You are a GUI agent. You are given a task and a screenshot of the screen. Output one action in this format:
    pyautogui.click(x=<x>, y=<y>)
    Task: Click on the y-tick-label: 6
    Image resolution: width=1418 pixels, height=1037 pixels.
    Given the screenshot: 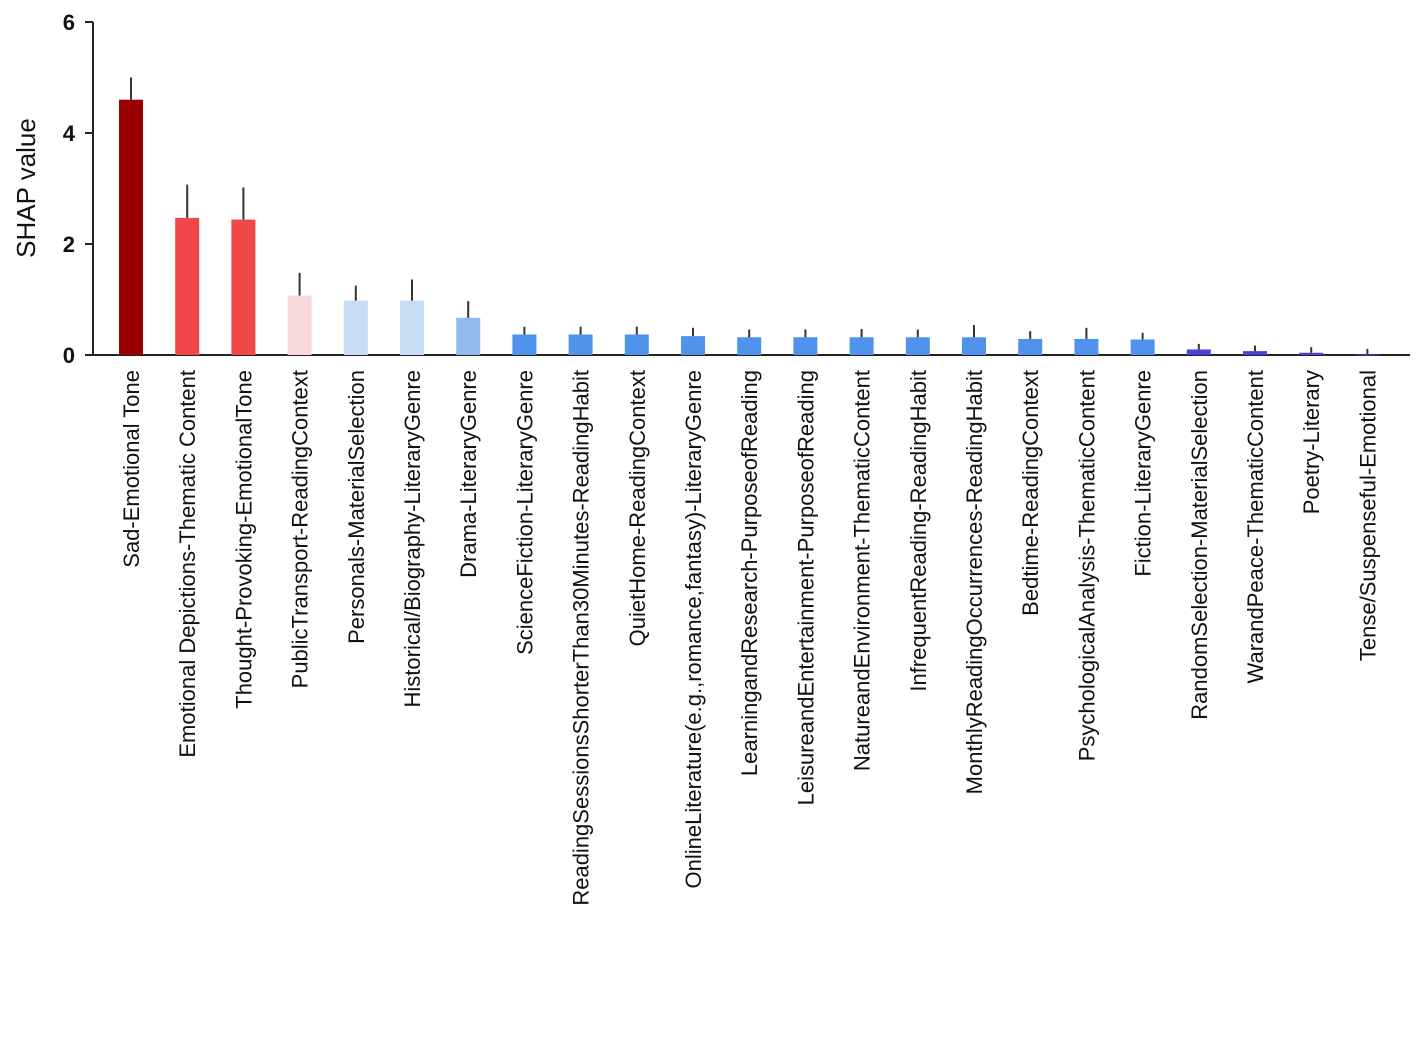 What is the action you would take?
    pyautogui.click(x=69, y=22)
    